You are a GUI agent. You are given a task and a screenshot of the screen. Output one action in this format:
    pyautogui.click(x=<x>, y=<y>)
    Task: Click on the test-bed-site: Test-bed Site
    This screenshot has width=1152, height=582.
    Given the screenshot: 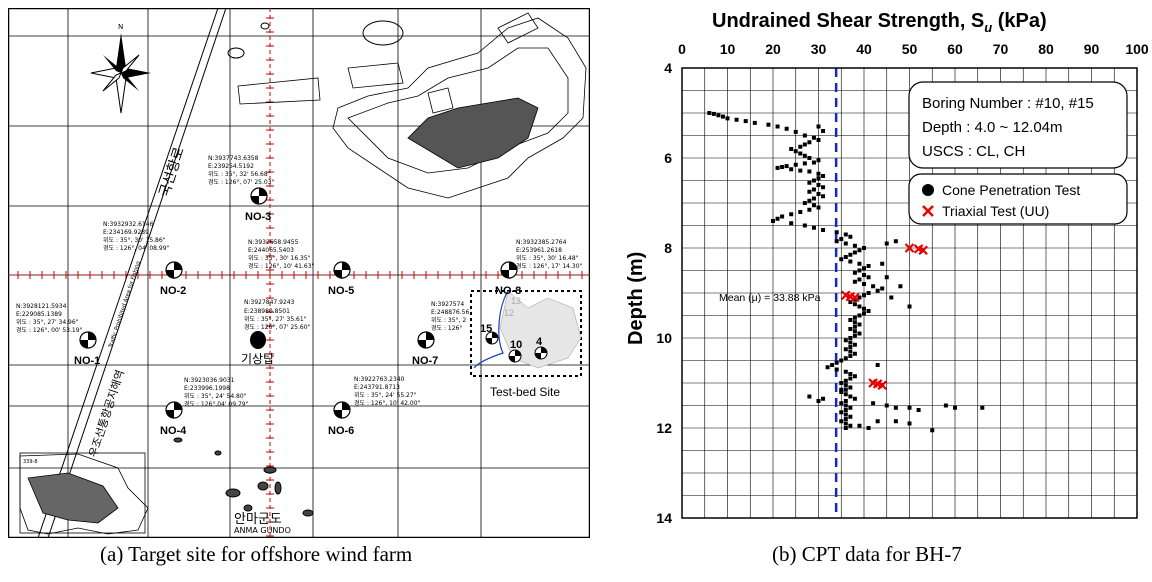 What is the action you would take?
    pyautogui.click(x=526, y=344)
    